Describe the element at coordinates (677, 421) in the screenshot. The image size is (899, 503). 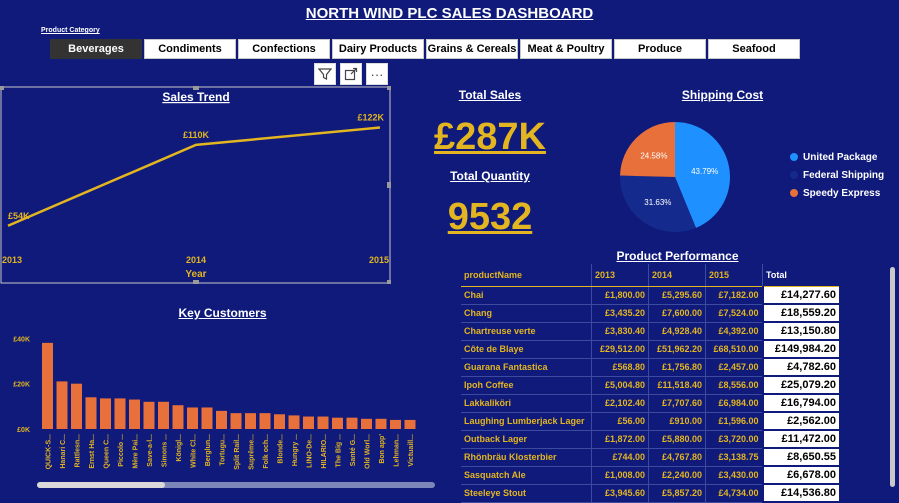
I see `year-value-cell: £910.00` at that location.